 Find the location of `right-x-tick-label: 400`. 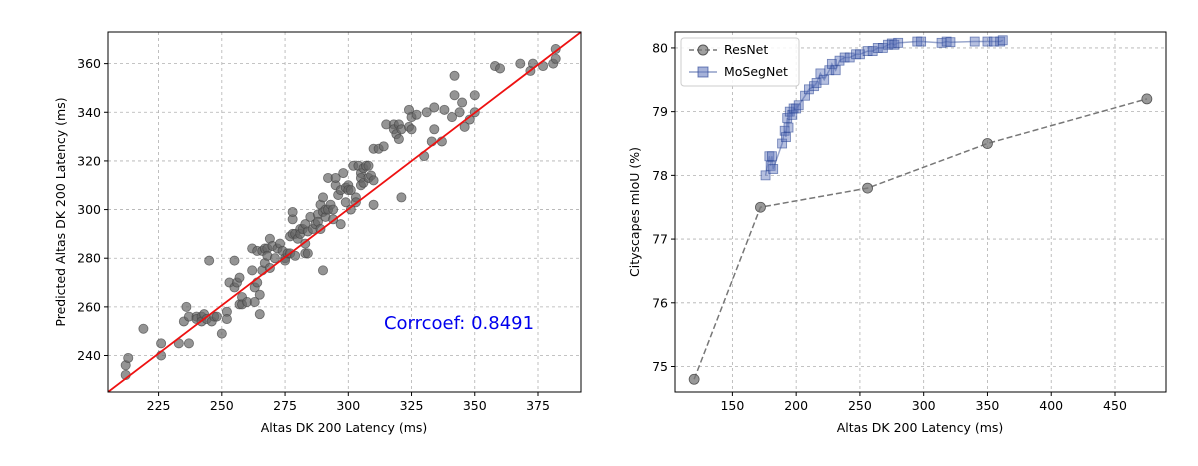

right-x-tick-label: 400 is located at coordinates (1051, 405).